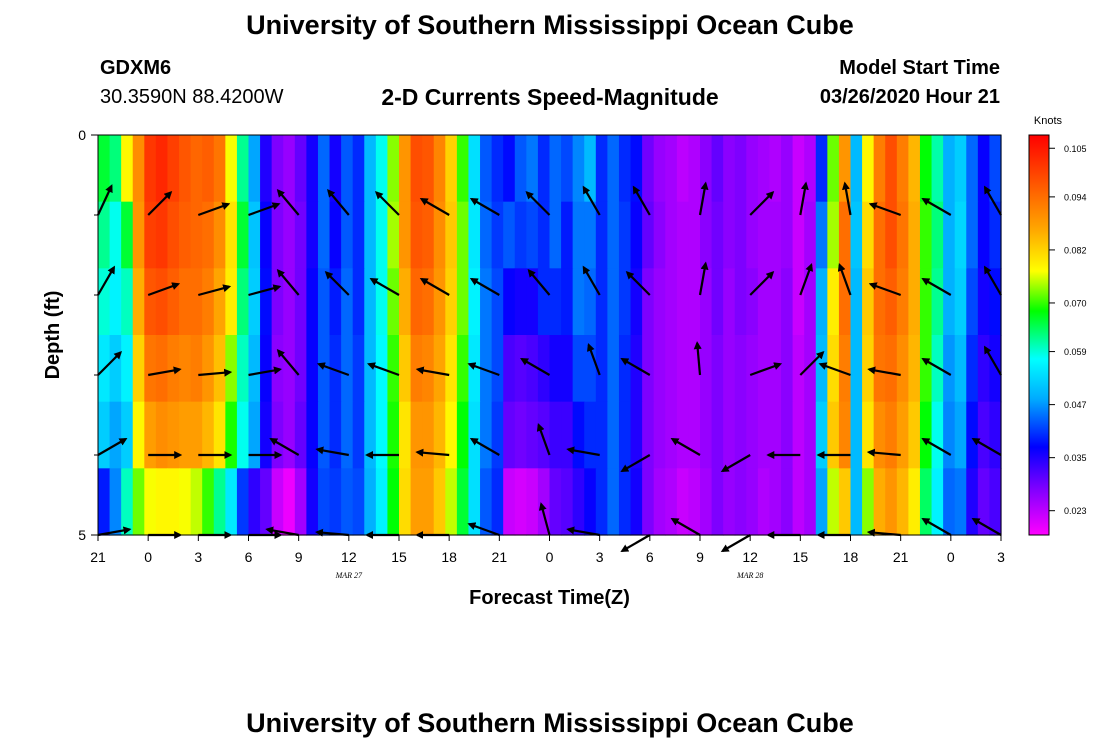 This screenshot has width=1100, height=750. I want to click on colorbar-tick-label: 0.105, so click(1075, 149).